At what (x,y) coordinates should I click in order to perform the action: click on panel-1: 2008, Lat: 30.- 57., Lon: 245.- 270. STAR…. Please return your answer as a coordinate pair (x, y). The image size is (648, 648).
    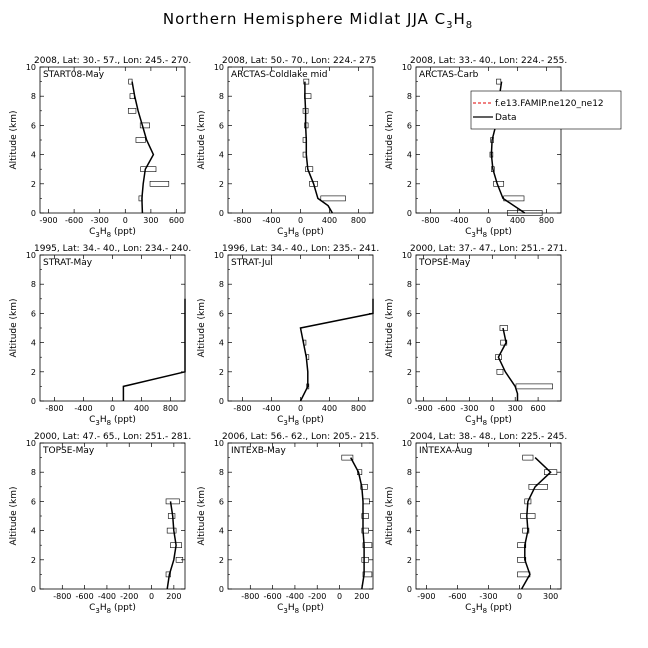
    Looking at the image, I should click on (100, 147).